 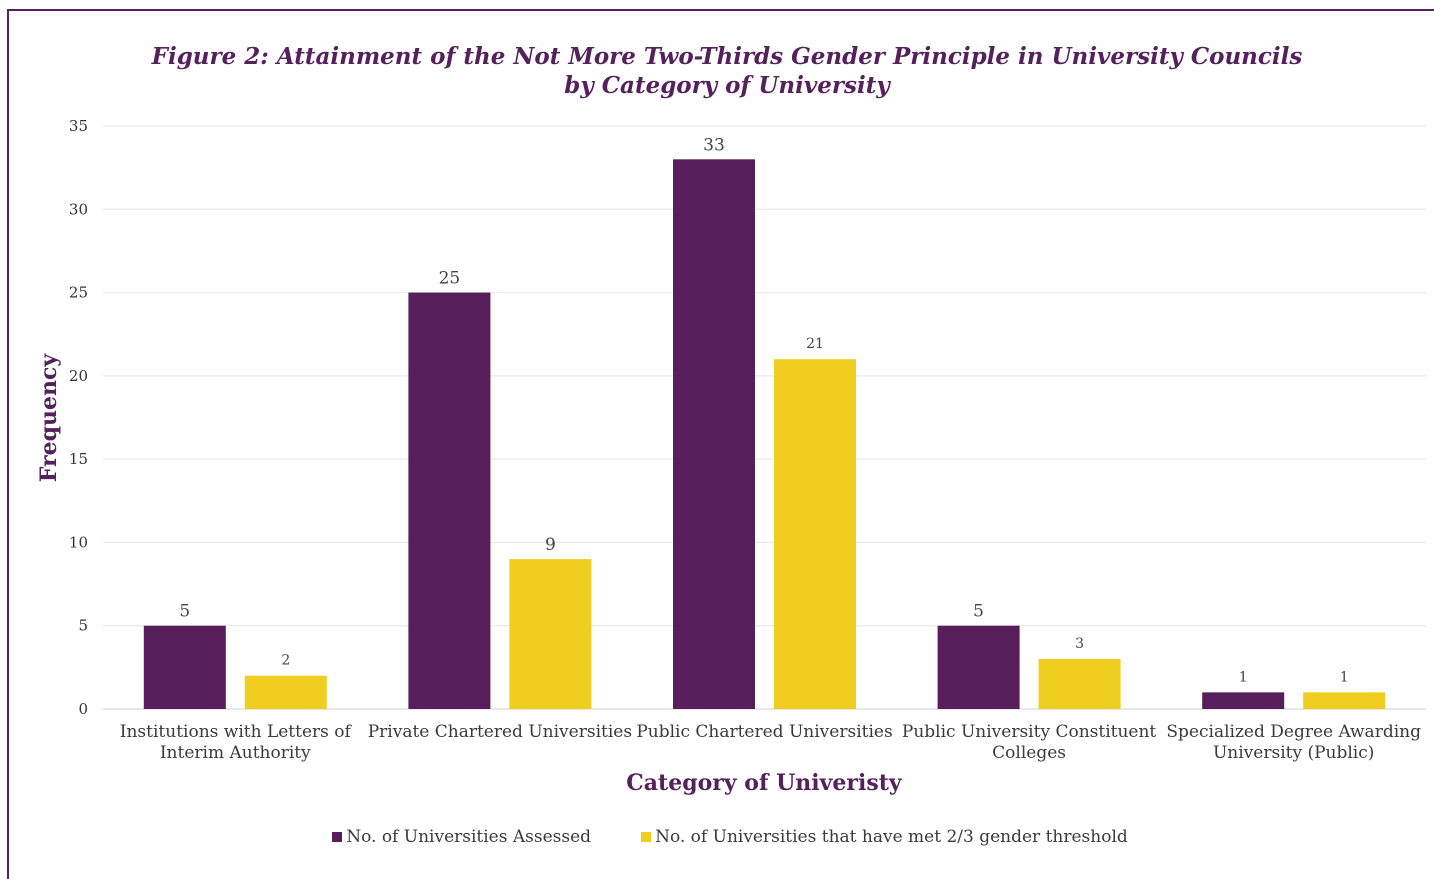 I want to click on chart-title-line-2: by Category of University, so click(x=727, y=85).